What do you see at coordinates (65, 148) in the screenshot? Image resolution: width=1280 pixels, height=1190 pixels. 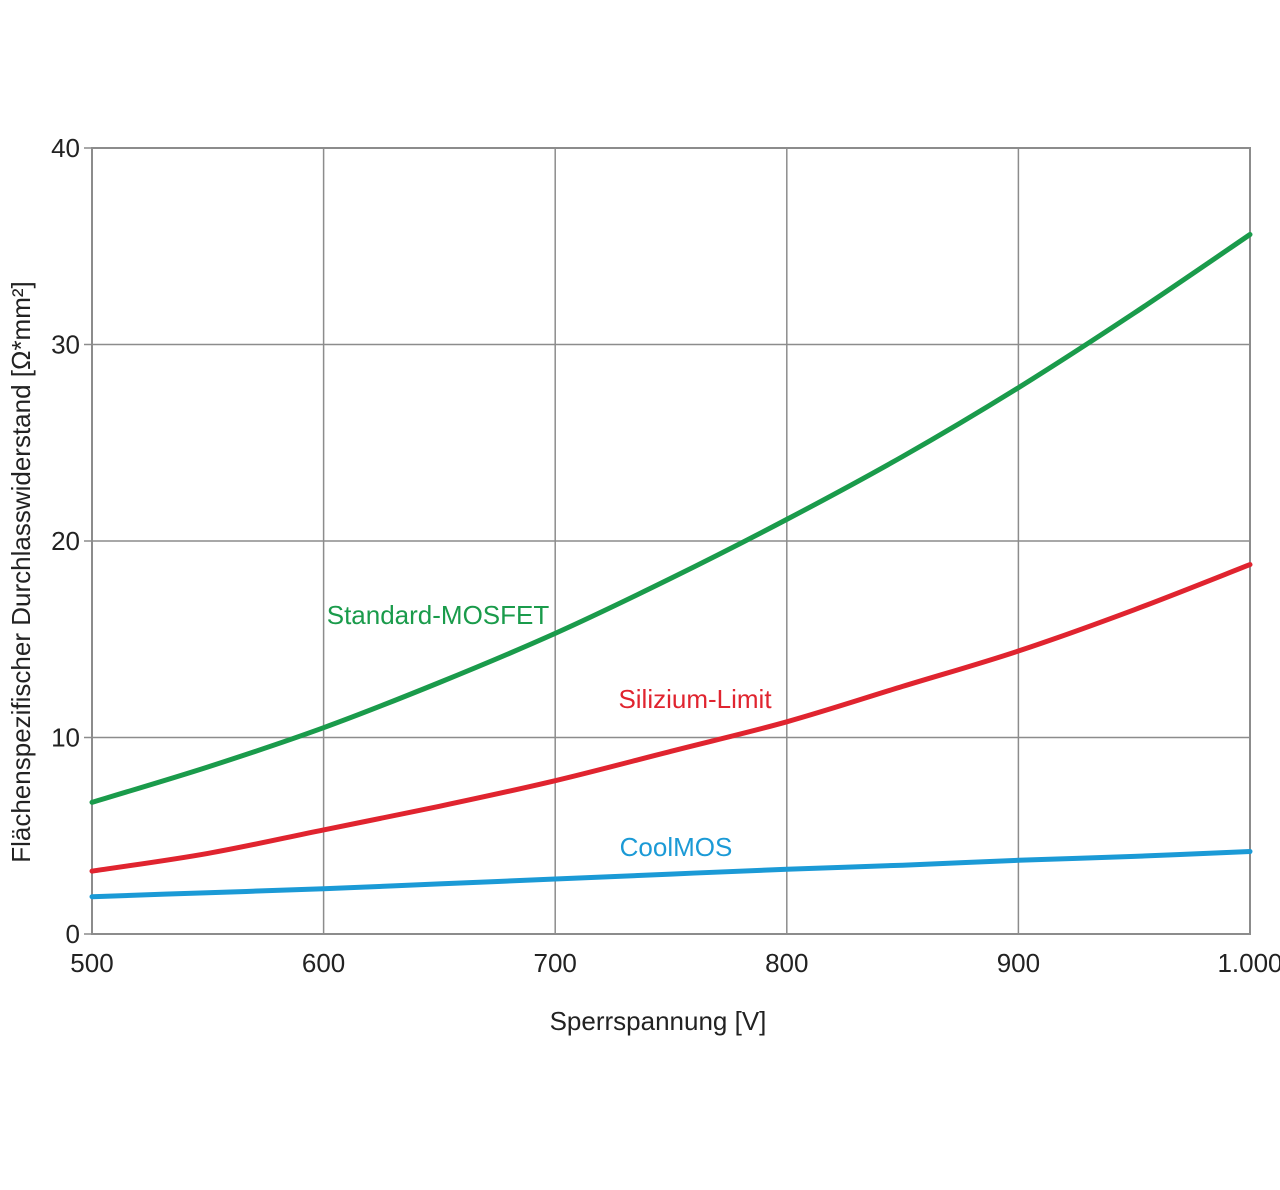 I see `y-tick-label: 40` at bounding box center [65, 148].